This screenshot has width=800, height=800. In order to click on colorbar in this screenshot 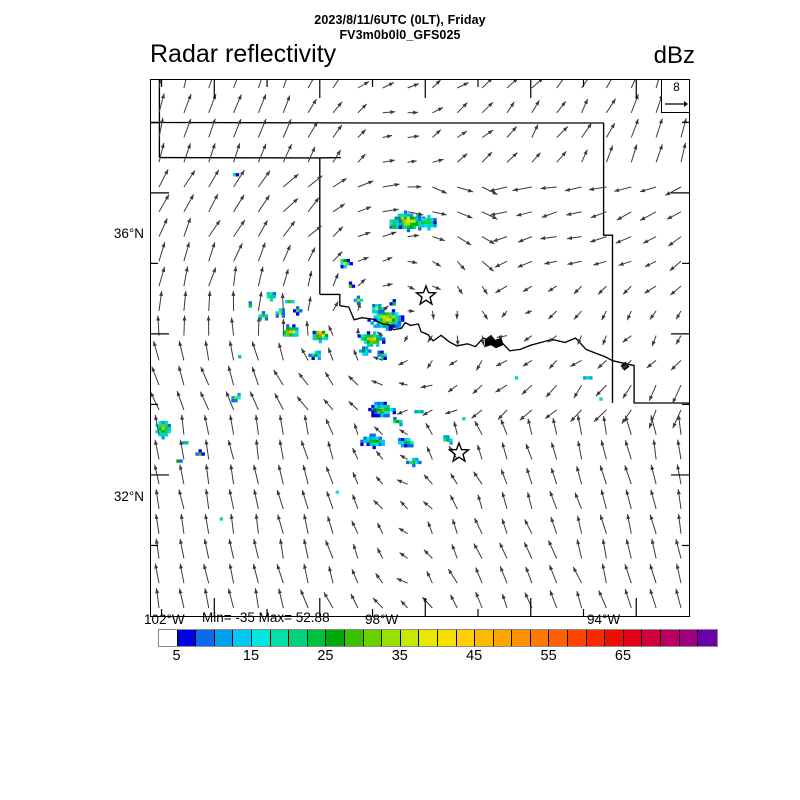, I will do `click(438, 638)`.